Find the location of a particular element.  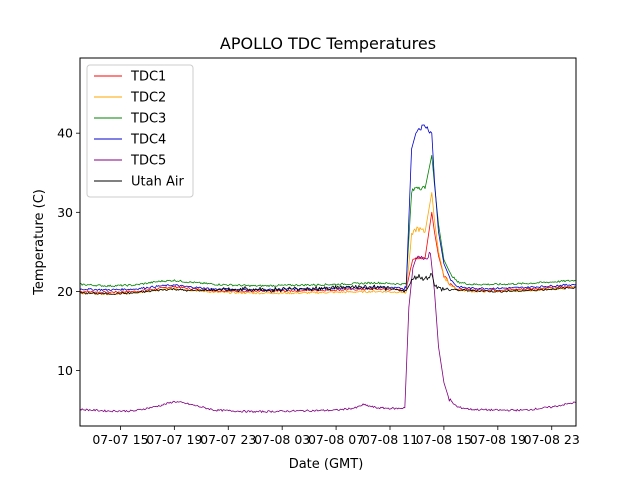

series-line-utah-air is located at coordinates (328, 284).